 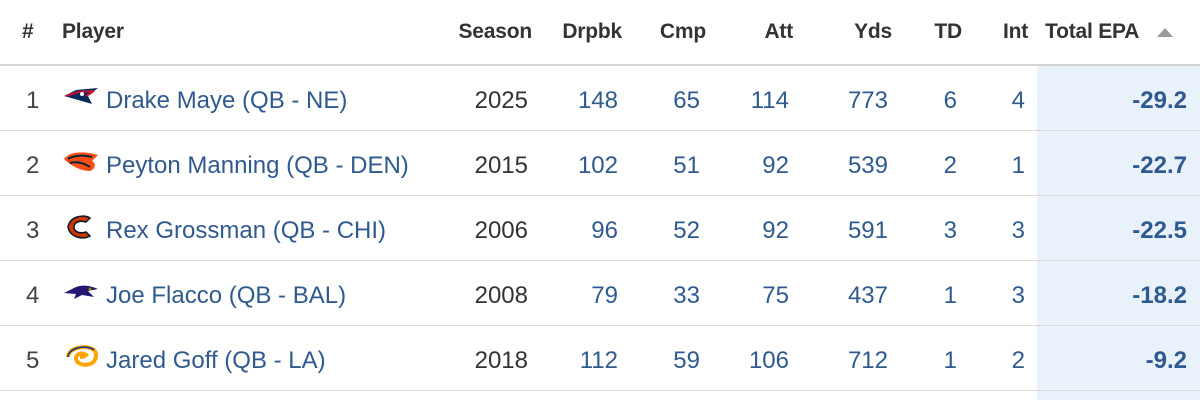 I want to click on epa-cell: -22.5, so click(x=1159, y=230).